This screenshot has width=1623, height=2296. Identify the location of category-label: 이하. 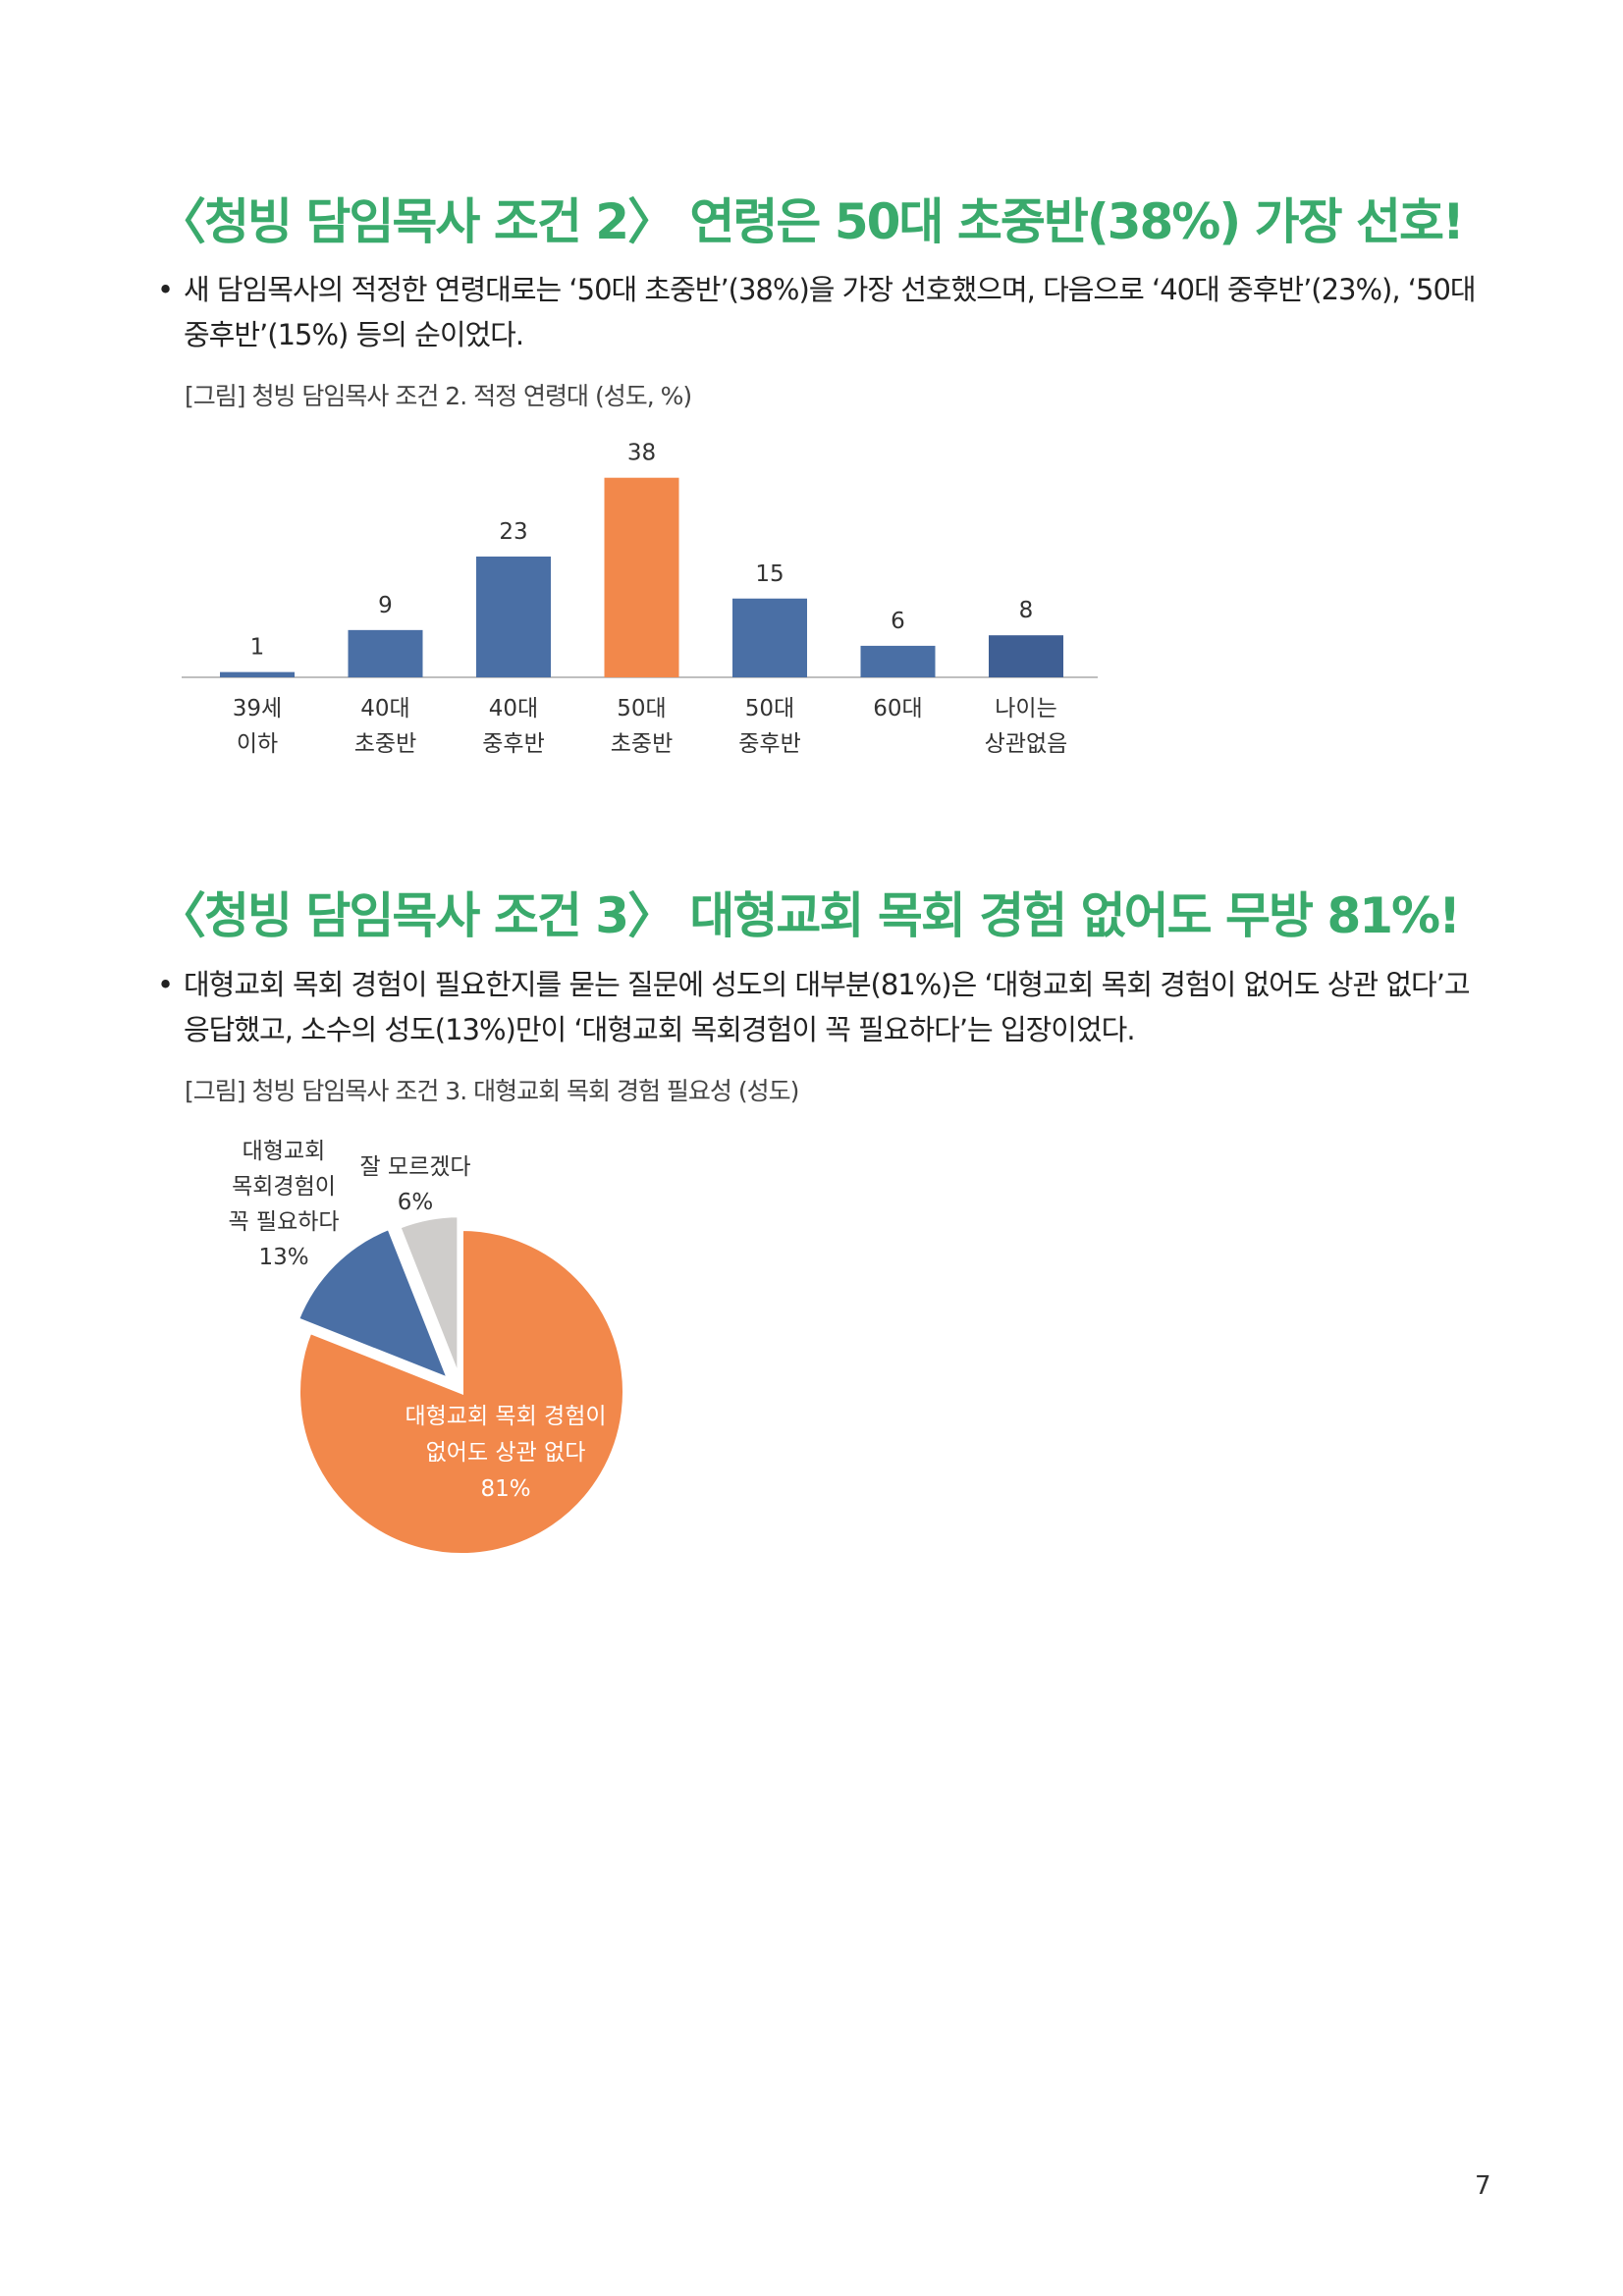
(257, 744).